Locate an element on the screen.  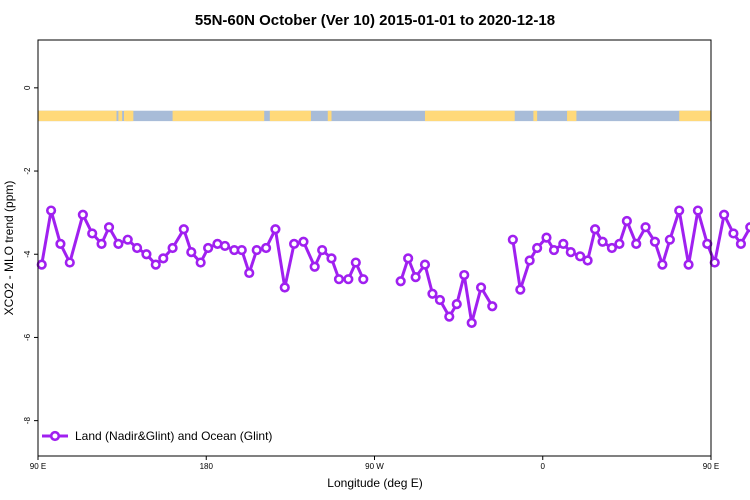
x-axis: 90 E 180 90 W 0 90 E is located at coordinates (374, 463).